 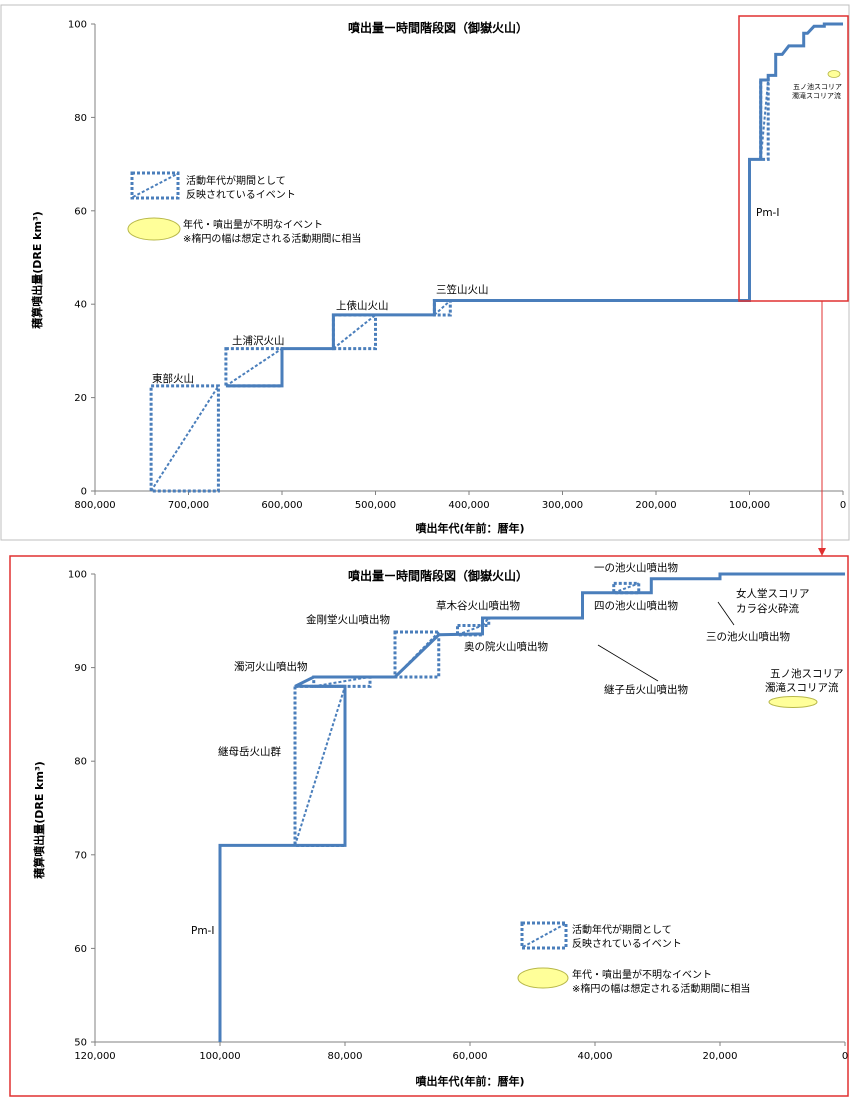 What do you see at coordinates (375, 505) in the screenshot?
I see `x-tick-label: 500,000` at bounding box center [375, 505].